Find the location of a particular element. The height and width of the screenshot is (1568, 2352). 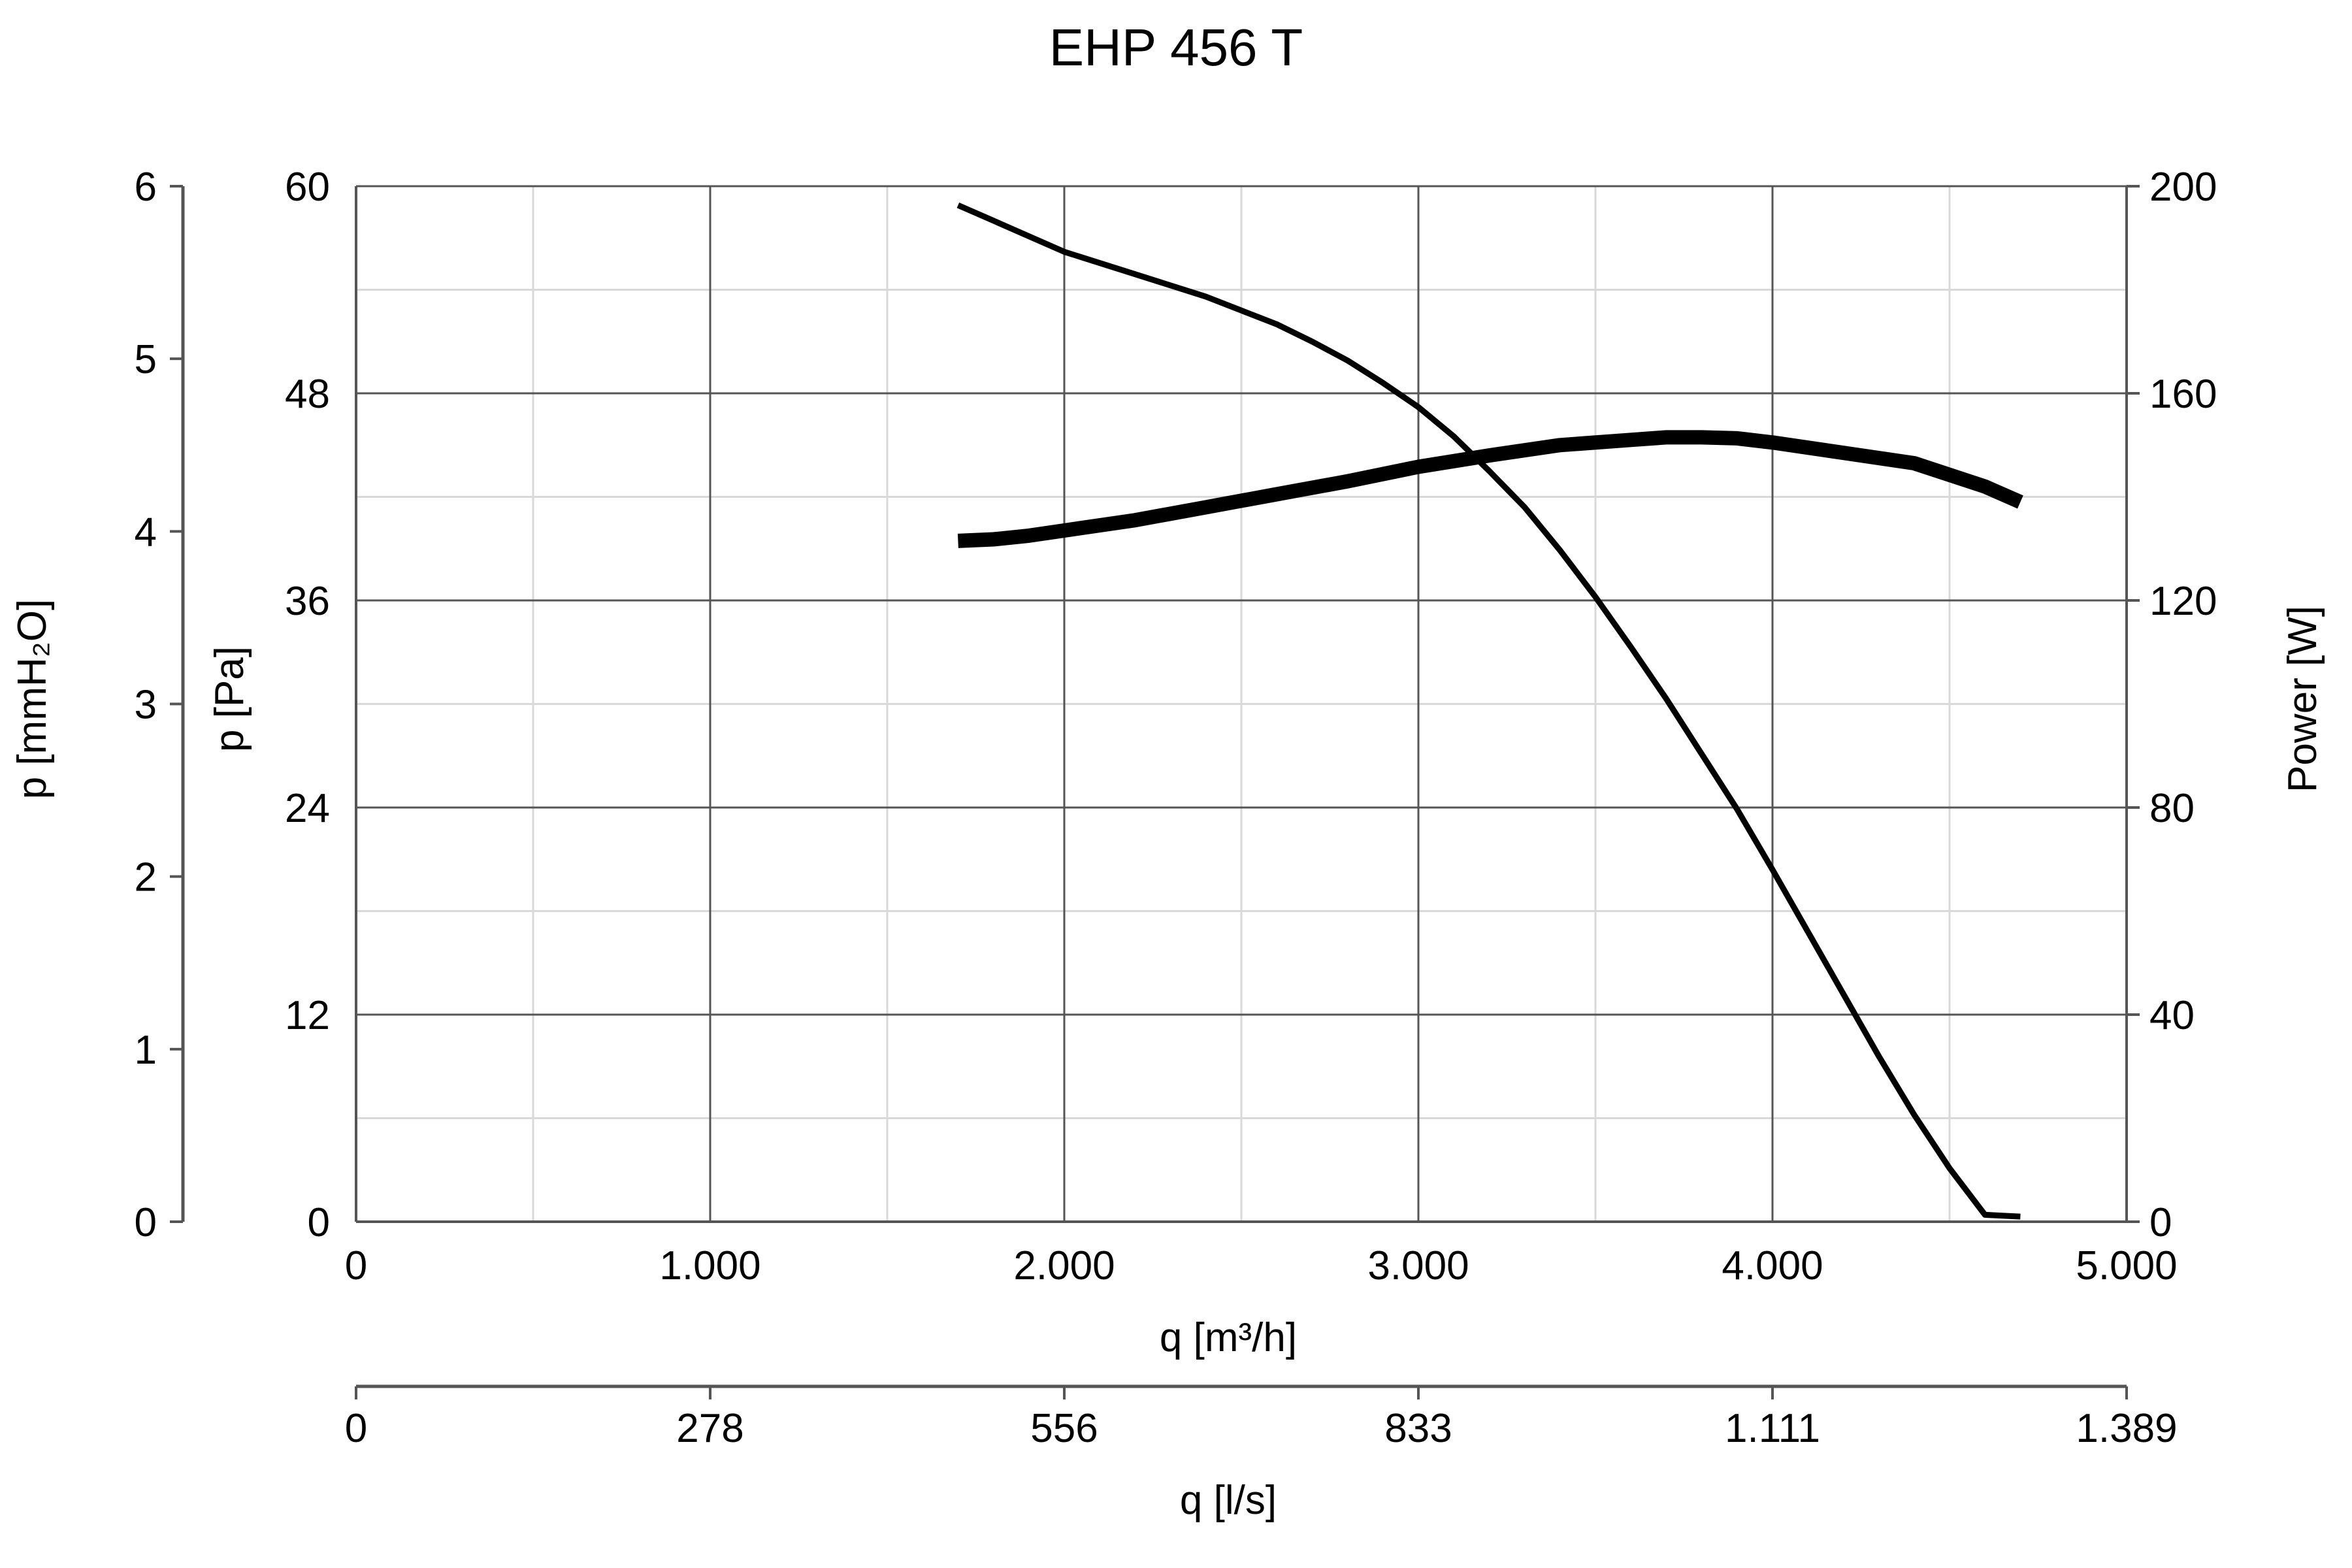

y2-tick-label: 0 is located at coordinates (2160, 1222).